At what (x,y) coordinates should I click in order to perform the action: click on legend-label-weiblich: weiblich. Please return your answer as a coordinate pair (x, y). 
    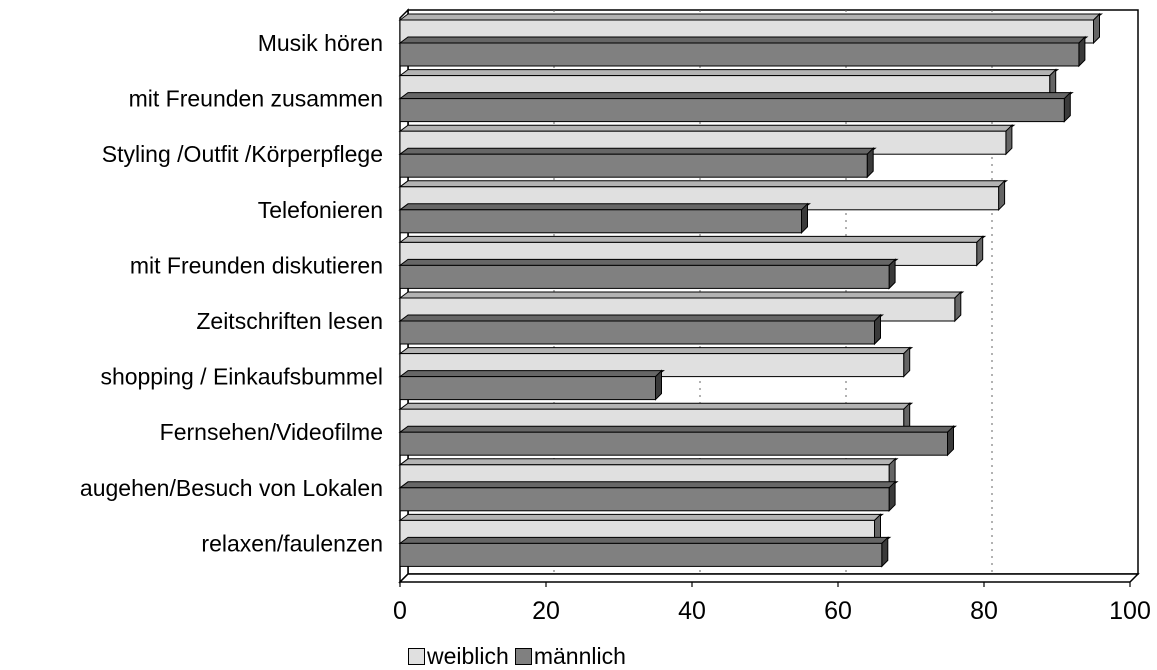
    Looking at the image, I should click on (468, 655).